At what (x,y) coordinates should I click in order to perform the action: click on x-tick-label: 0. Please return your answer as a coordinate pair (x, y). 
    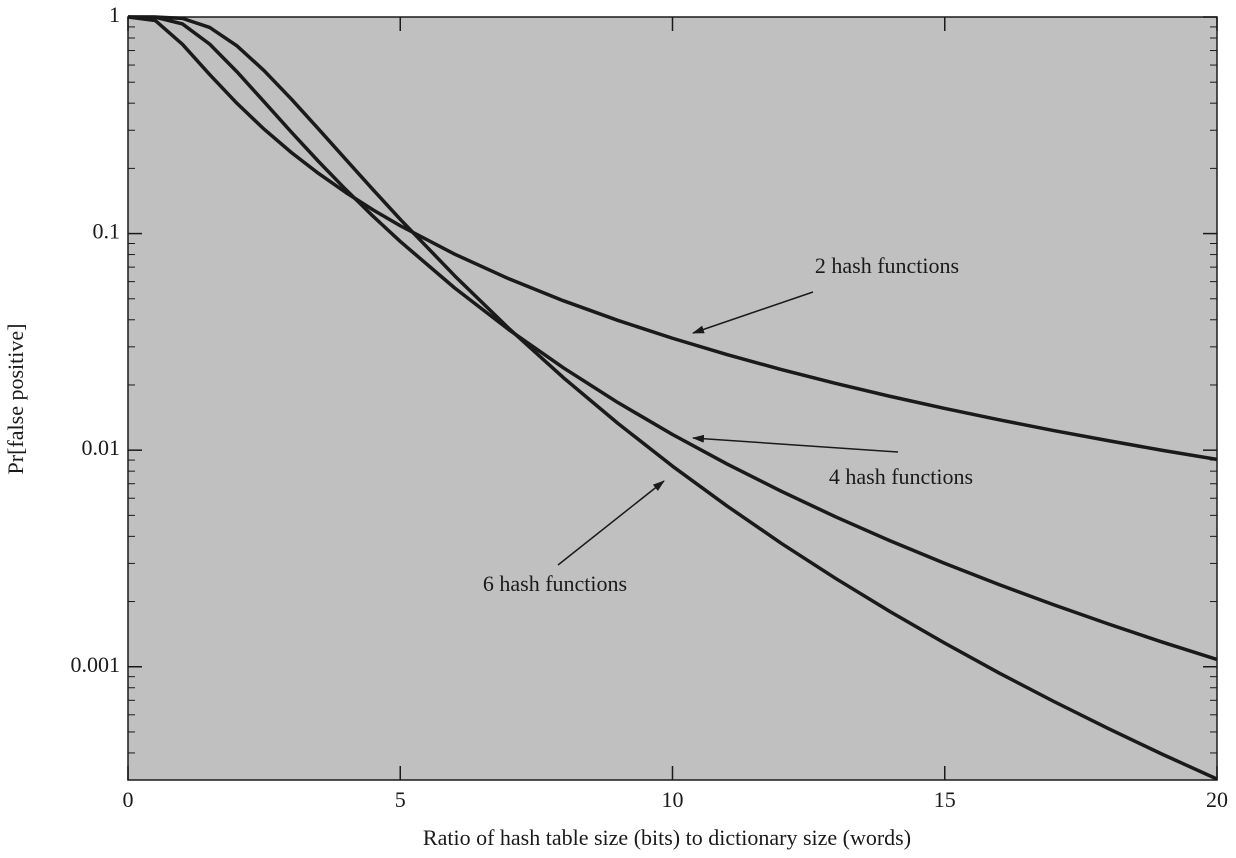
    Looking at the image, I should click on (128, 799).